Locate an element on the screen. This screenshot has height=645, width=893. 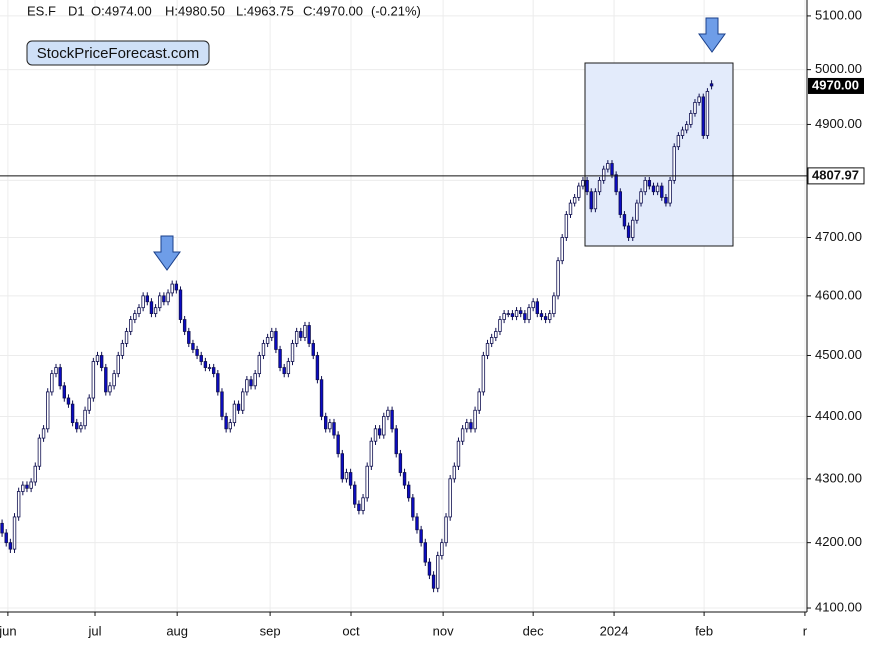
y-tick-label: 4400.00 is located at coordinates (838, 415).